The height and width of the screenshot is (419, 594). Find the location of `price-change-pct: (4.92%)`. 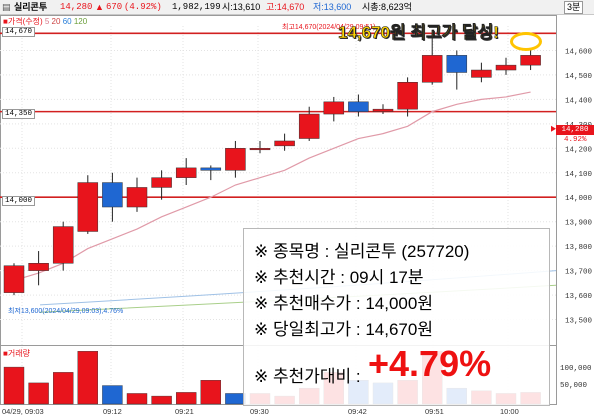

price-change-pct: (4.92%) is located at coordinates (143, 7).